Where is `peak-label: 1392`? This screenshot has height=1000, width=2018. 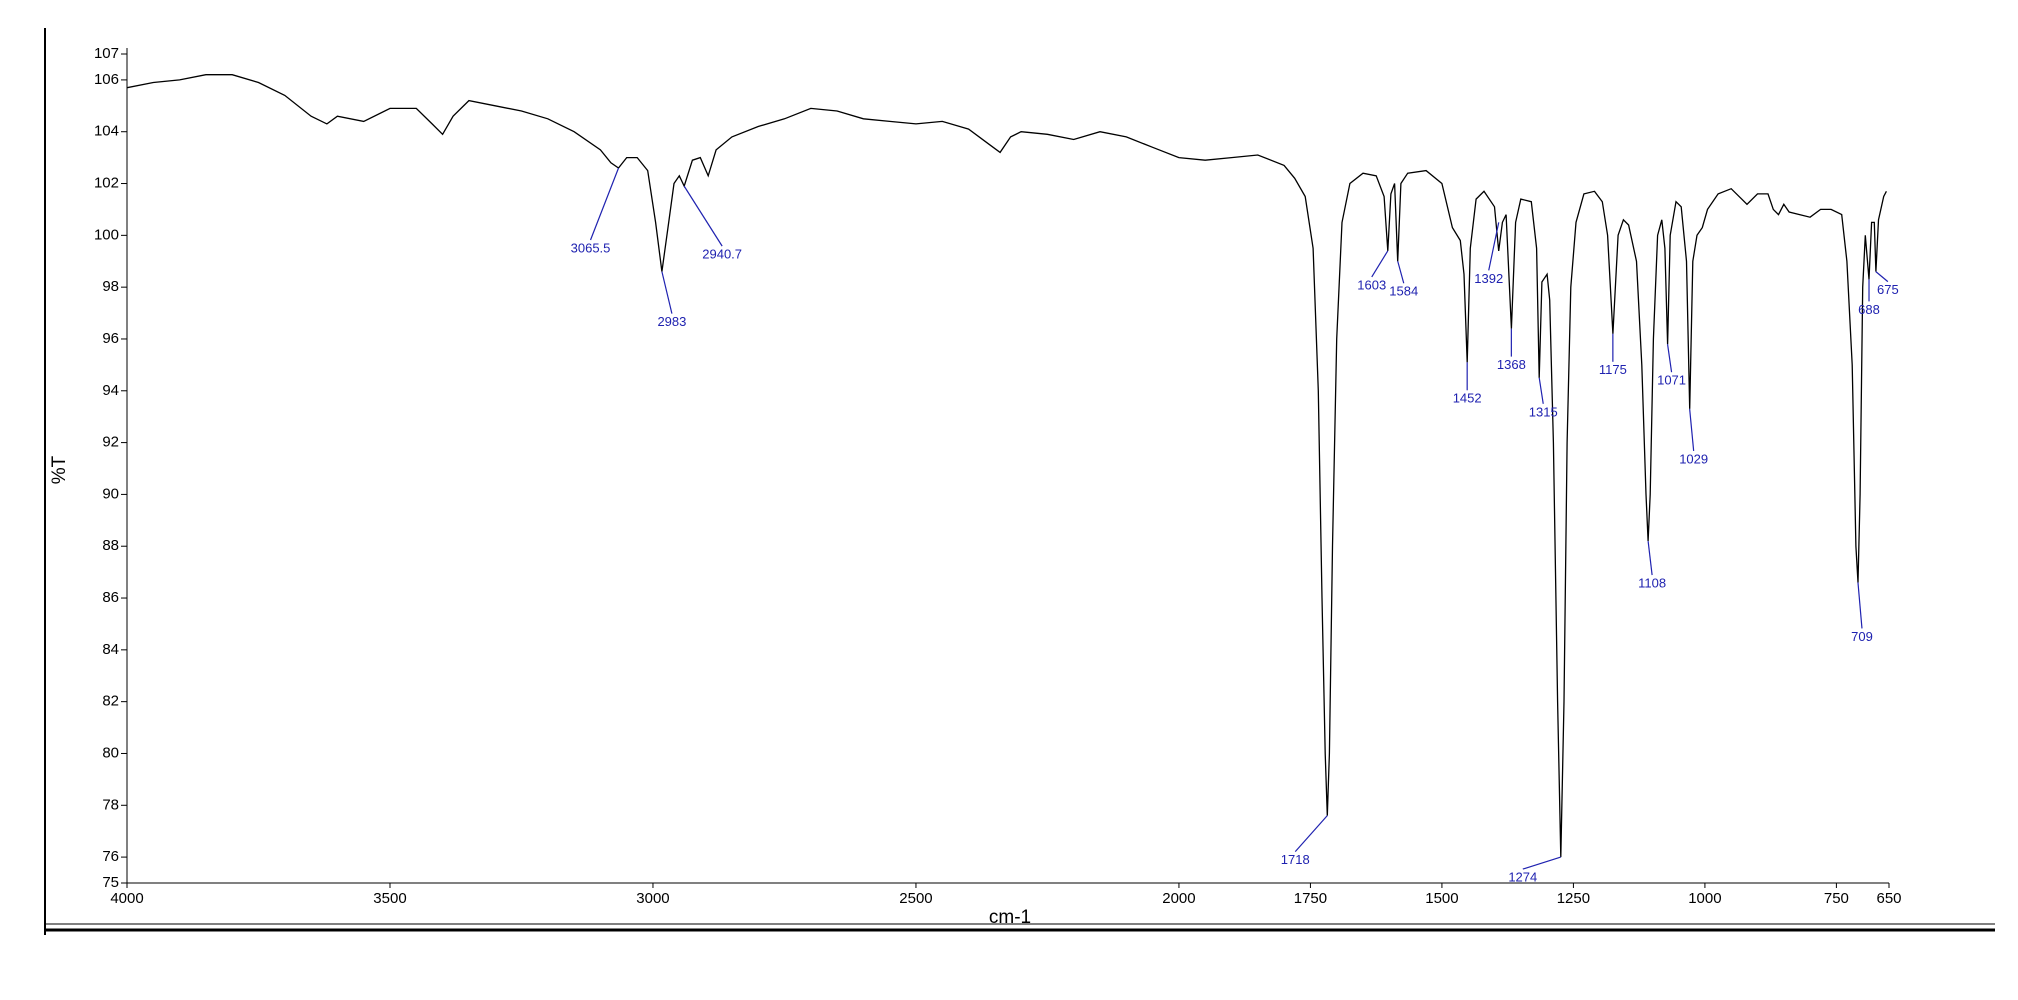
peak-label: 1392 is located at coordinates (1488, 278).